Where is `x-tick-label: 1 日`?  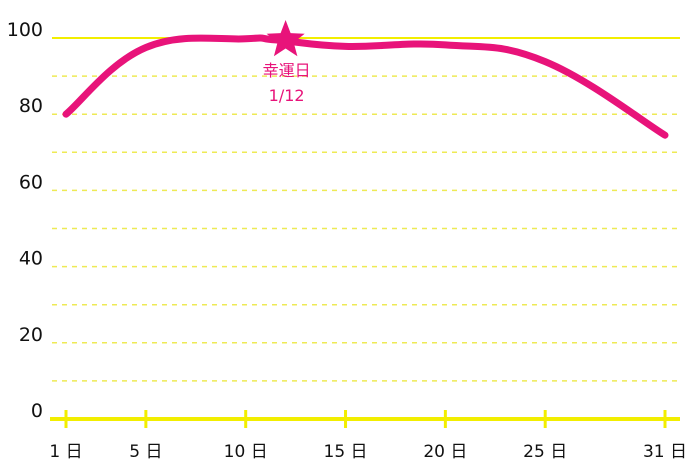 x-tick-label: 1 日 is located at coordinates (65, 452).